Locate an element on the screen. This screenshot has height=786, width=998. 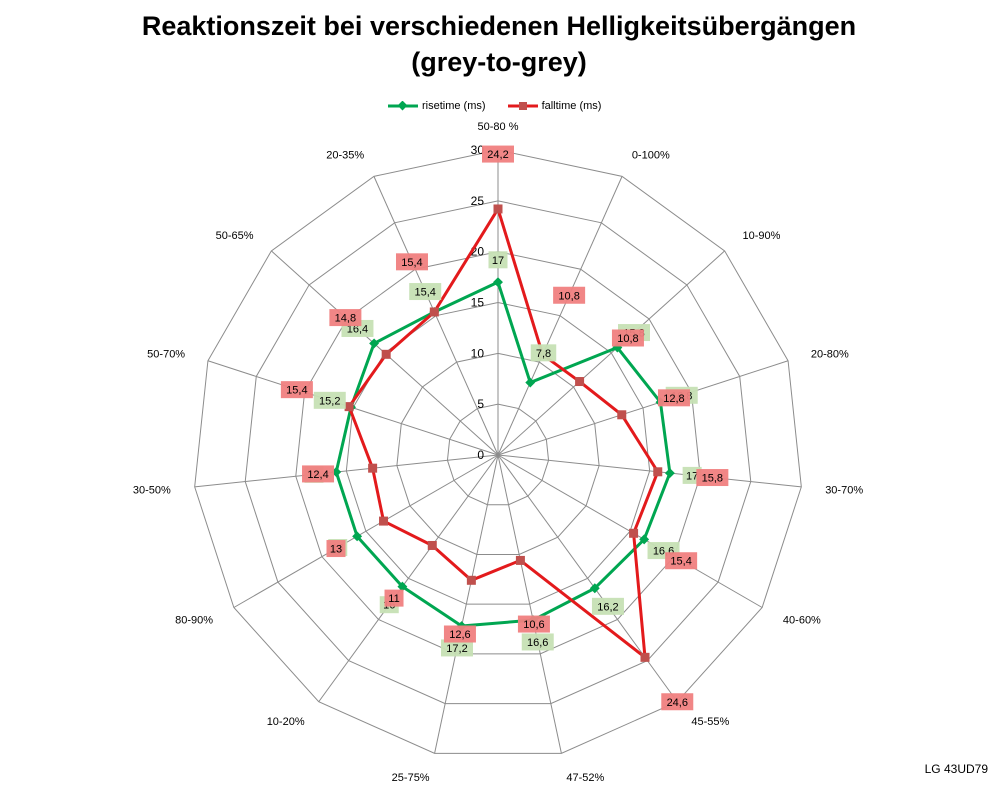
series-1-data-label: 12,4 is located at coordinates (317, 475).